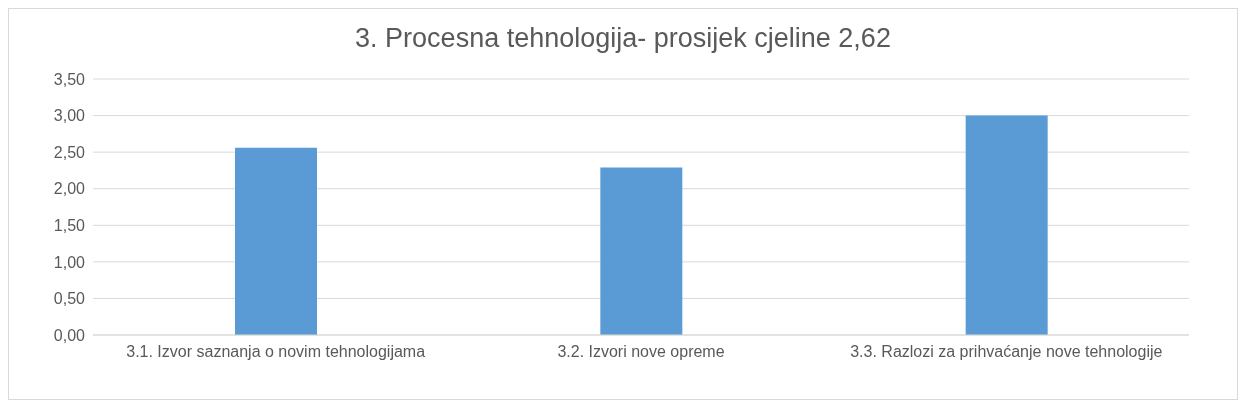 The width and height of the screenshot is (1246, 408). Describe the element at coordinates (69, 225) in the screenshot. I see `y-tick-label: 1,50` at that location.